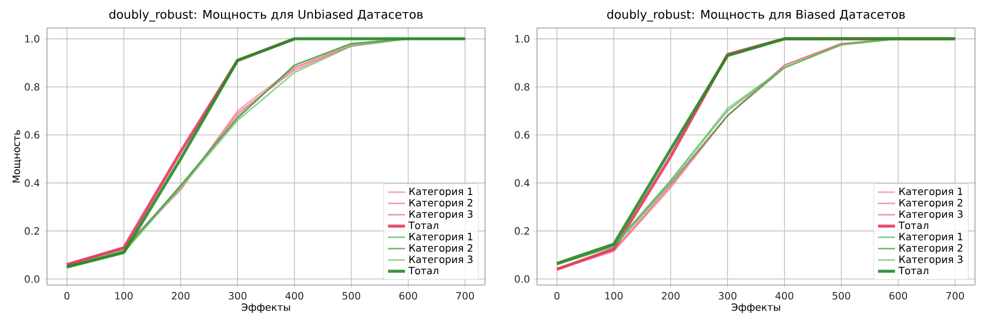  I want to click on y-axis-title: Мощность, so click(17, 156).